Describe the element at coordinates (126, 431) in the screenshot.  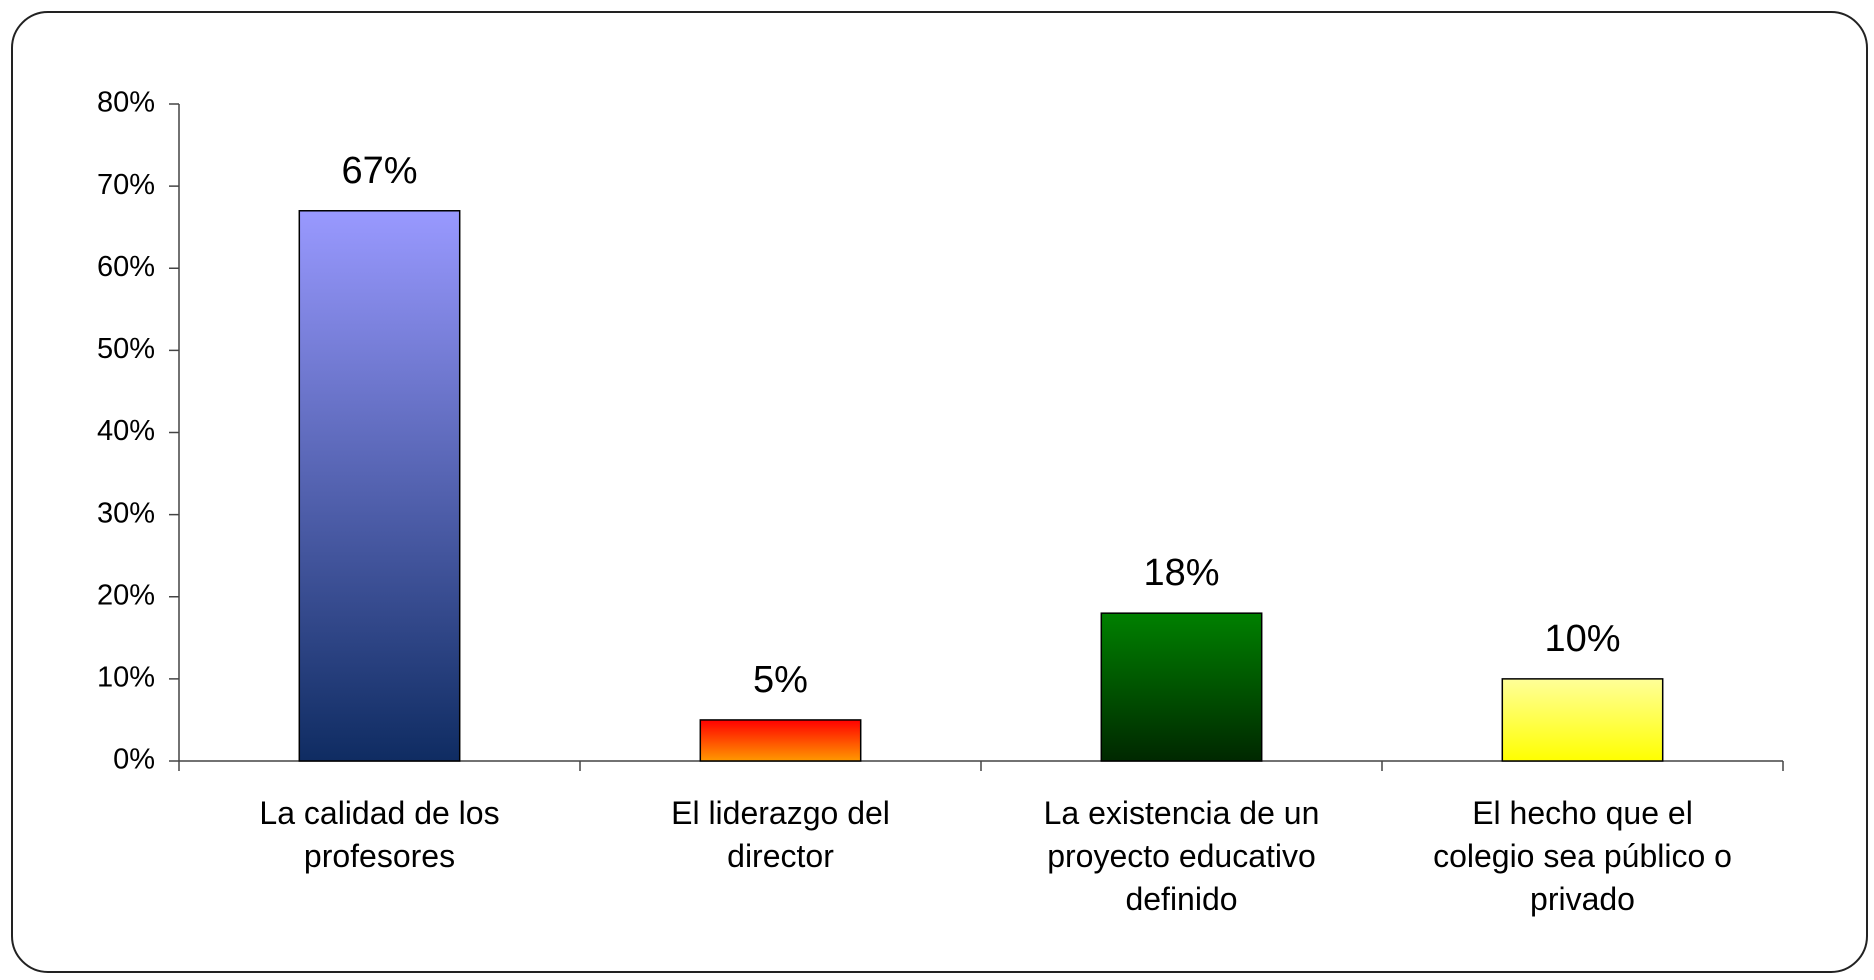
I see `y-tick-label: 40%` at that location.